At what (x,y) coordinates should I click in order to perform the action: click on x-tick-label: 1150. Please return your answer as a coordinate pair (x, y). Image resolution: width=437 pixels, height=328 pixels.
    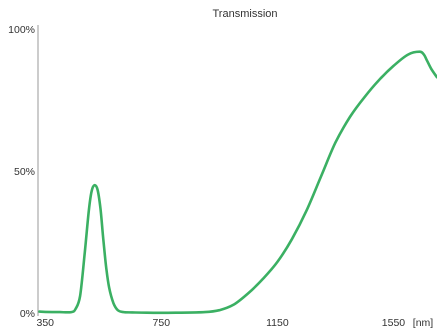
    Looking at the image, I should click on (277, 322).